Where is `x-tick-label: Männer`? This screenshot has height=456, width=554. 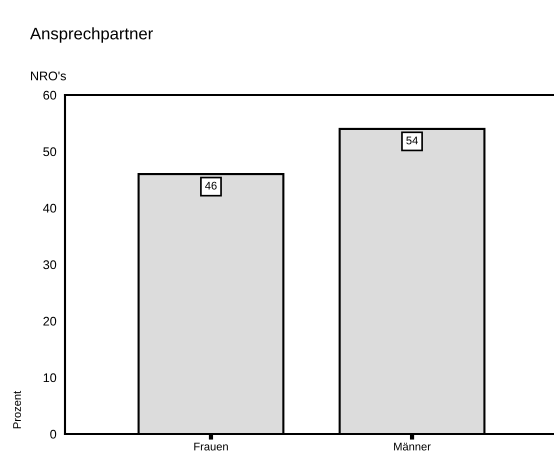 x-tick-label: Männer is located at coordinates (412, 446).